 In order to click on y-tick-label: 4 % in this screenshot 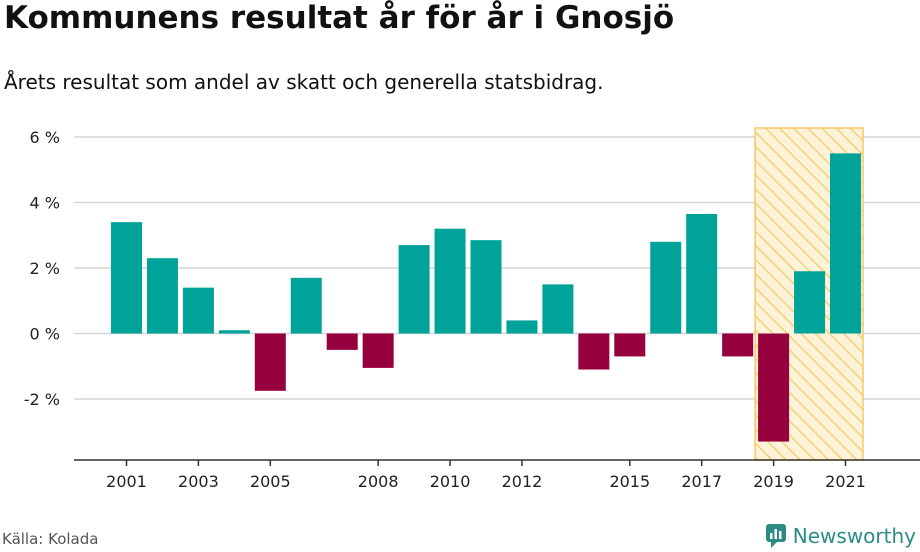, I will do `click(45, 203)`.